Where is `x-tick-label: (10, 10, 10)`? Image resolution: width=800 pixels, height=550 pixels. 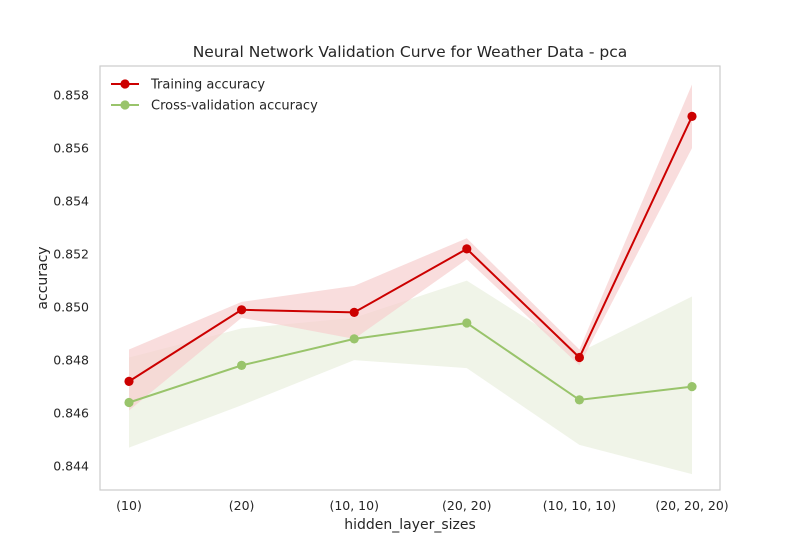 x-tick-label: (10, 10, 10) is located at coordinates (579, 505).